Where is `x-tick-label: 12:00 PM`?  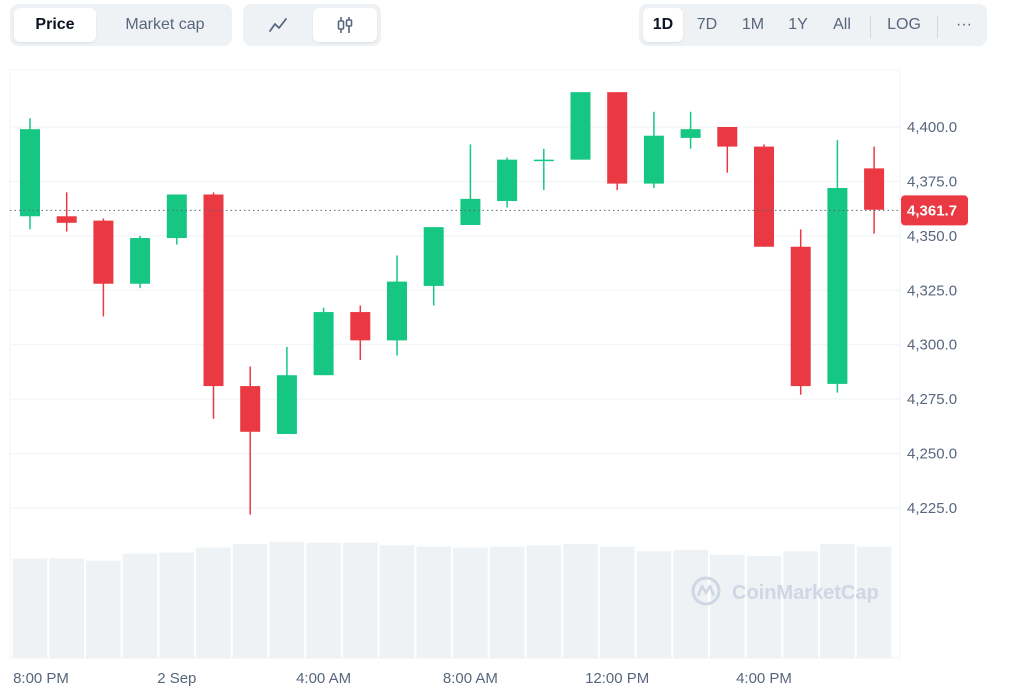
x-tick-label: 12:00 PM is located at coordinates (617, 678).